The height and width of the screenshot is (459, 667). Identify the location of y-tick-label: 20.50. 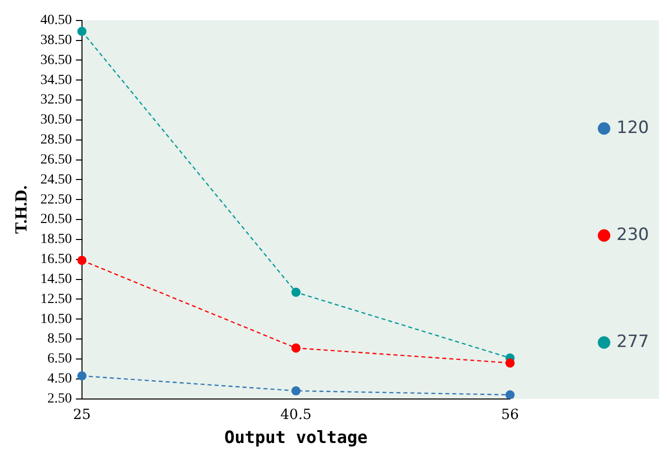
(56, 220).